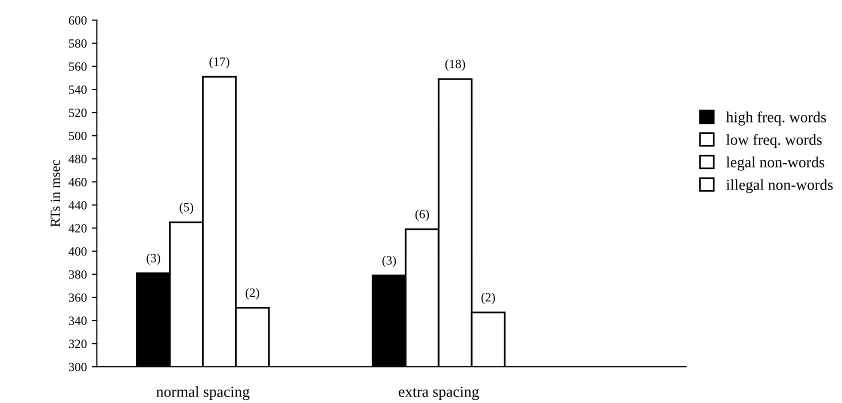  What do you see at coordinates (220, 62) in the screenshot?
I see `annotation: (17)` at bounding box center [220, 62].